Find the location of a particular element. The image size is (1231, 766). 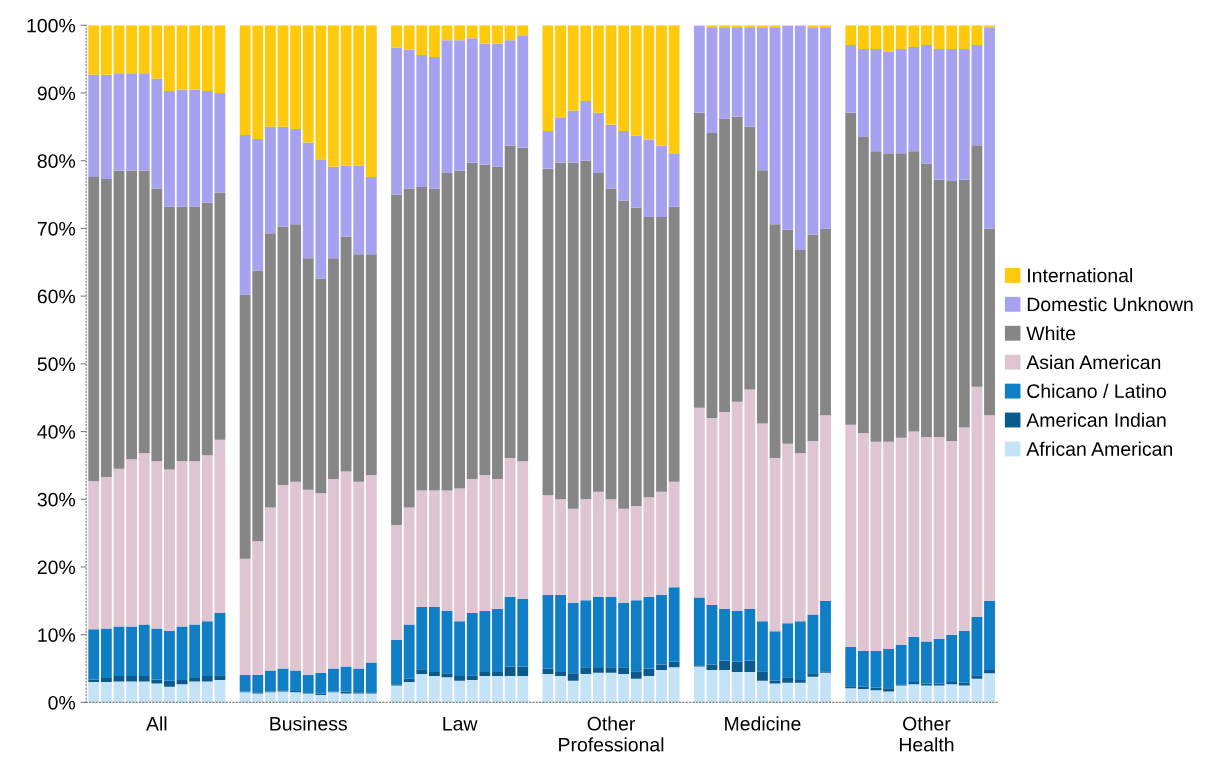

y-tick-label: 100% is located at coordinates (51, 25).